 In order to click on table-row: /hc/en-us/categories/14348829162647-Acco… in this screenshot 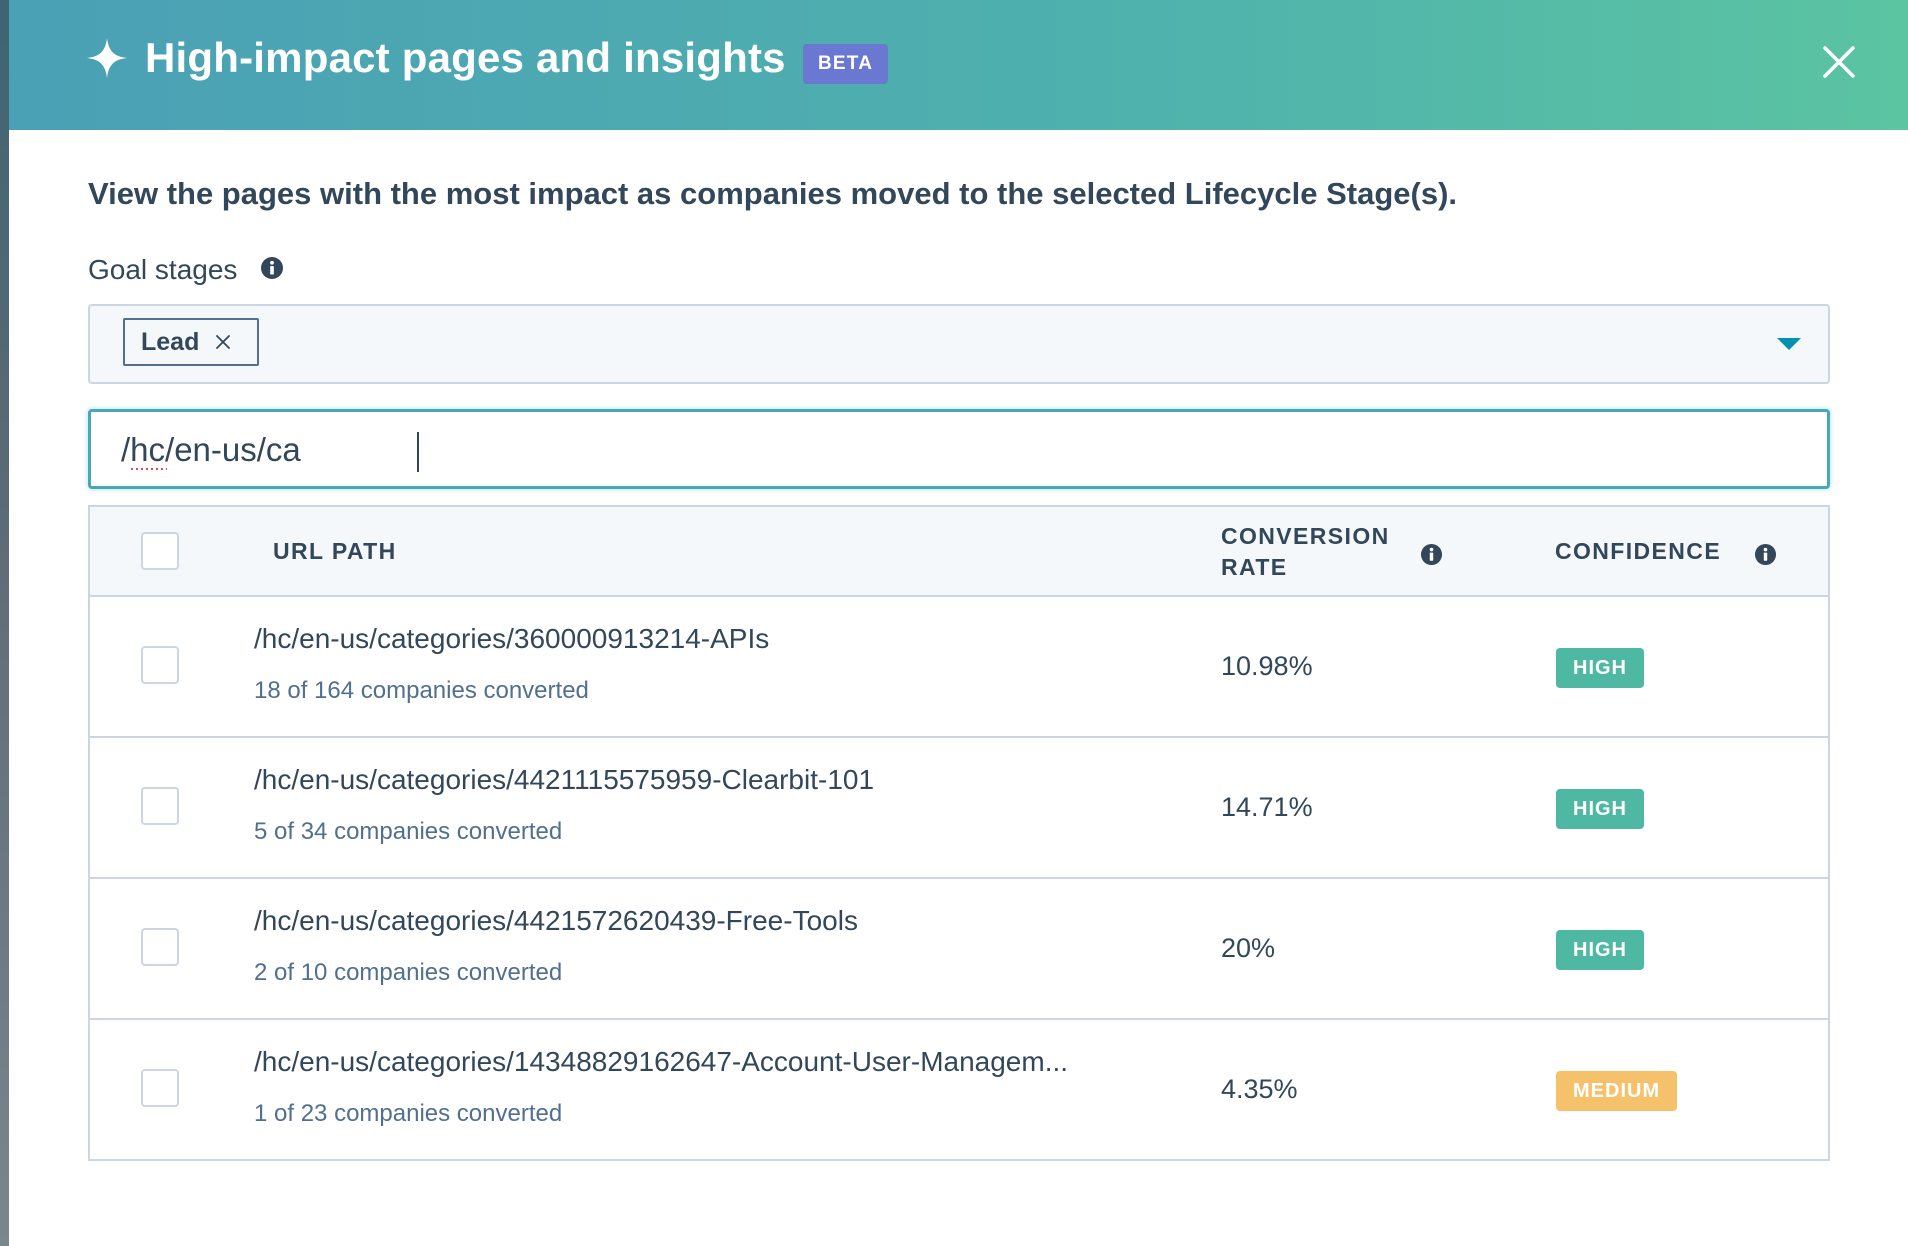, I will do `click(959, 1090)`.